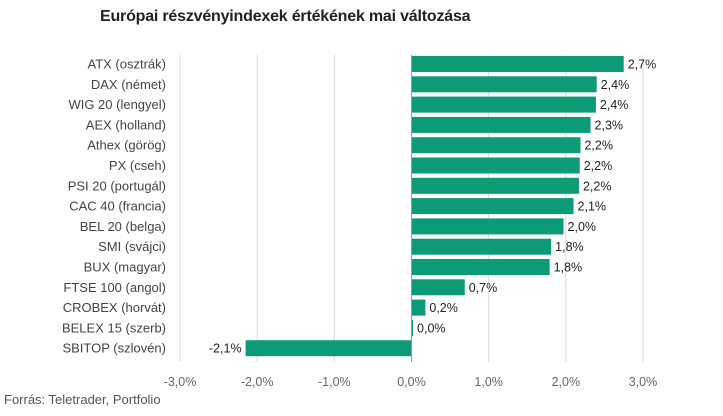 This screenshot has height=416, width=723. What do you see at coordinates (609, 125) in the screenshot?
I see `data-label: 2,3%` at bounding box center [609, 125].